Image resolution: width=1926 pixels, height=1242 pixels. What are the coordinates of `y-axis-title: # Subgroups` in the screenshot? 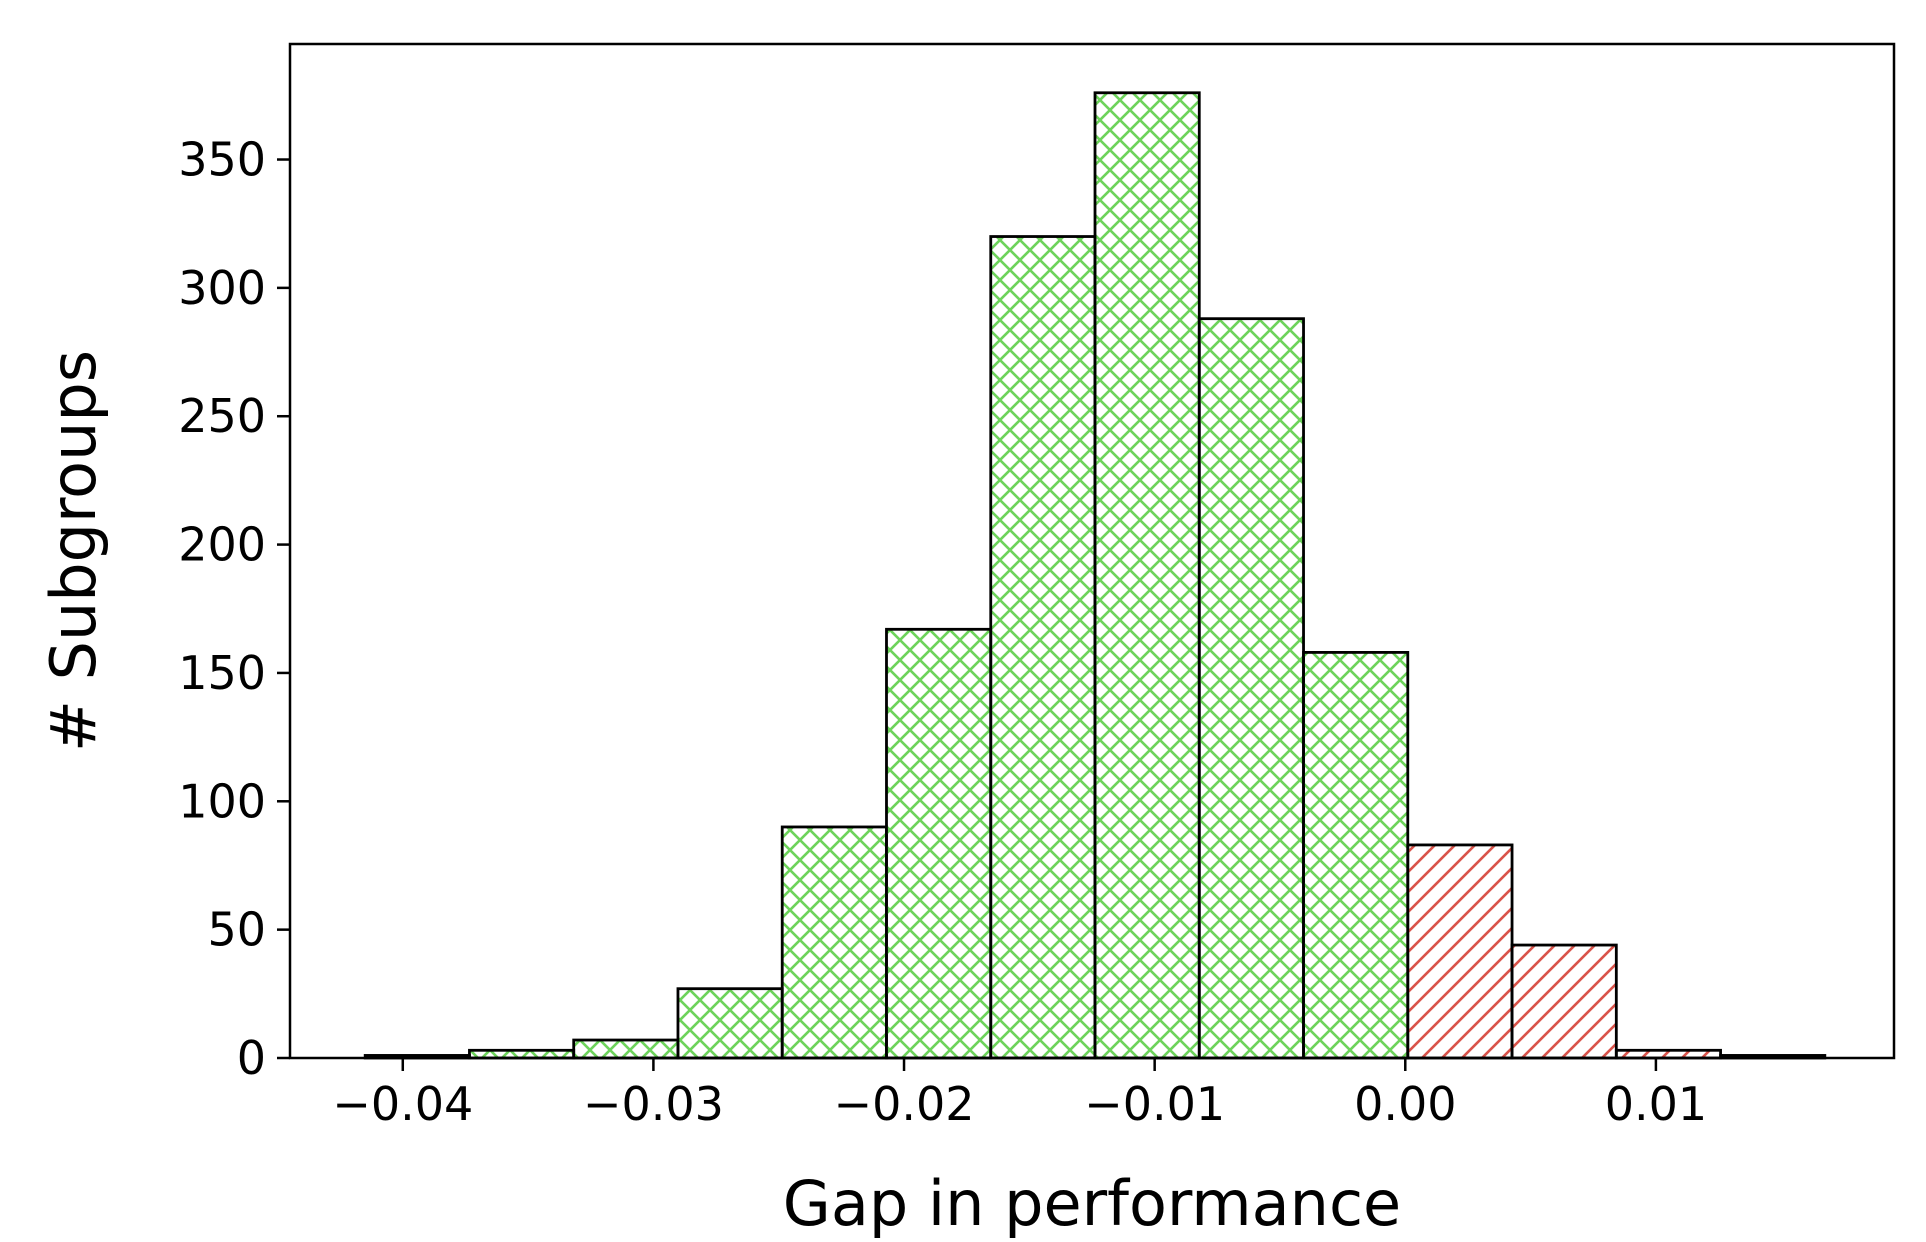 It's located at (73, 551).